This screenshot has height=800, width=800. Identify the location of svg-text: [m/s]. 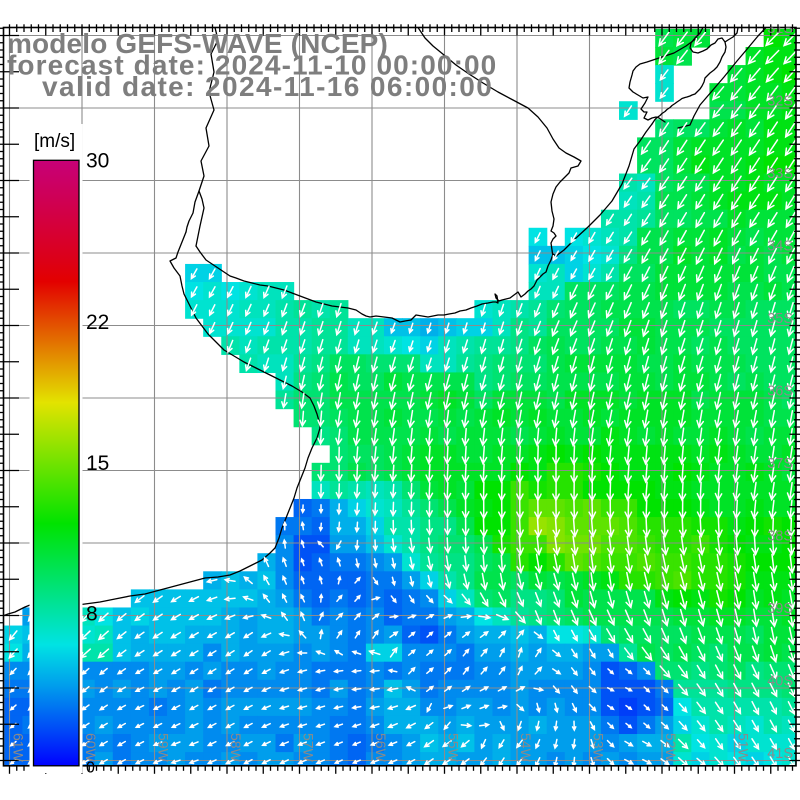
(54, 141).